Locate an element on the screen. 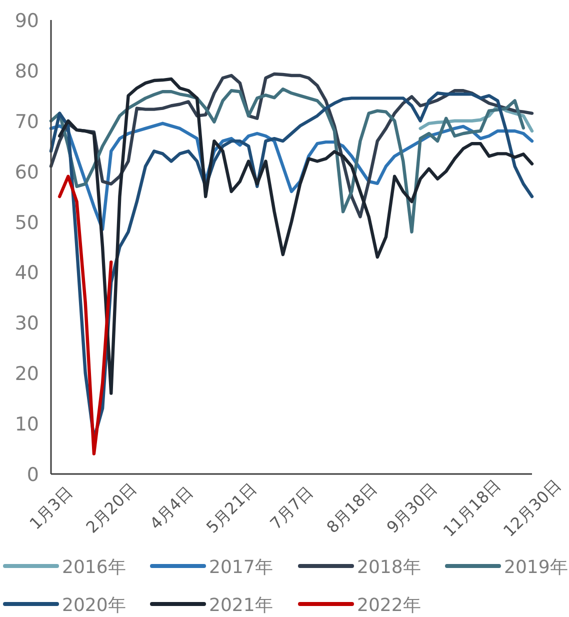  x-tick-label: 9月30日 is located at coordinates (411, 508).